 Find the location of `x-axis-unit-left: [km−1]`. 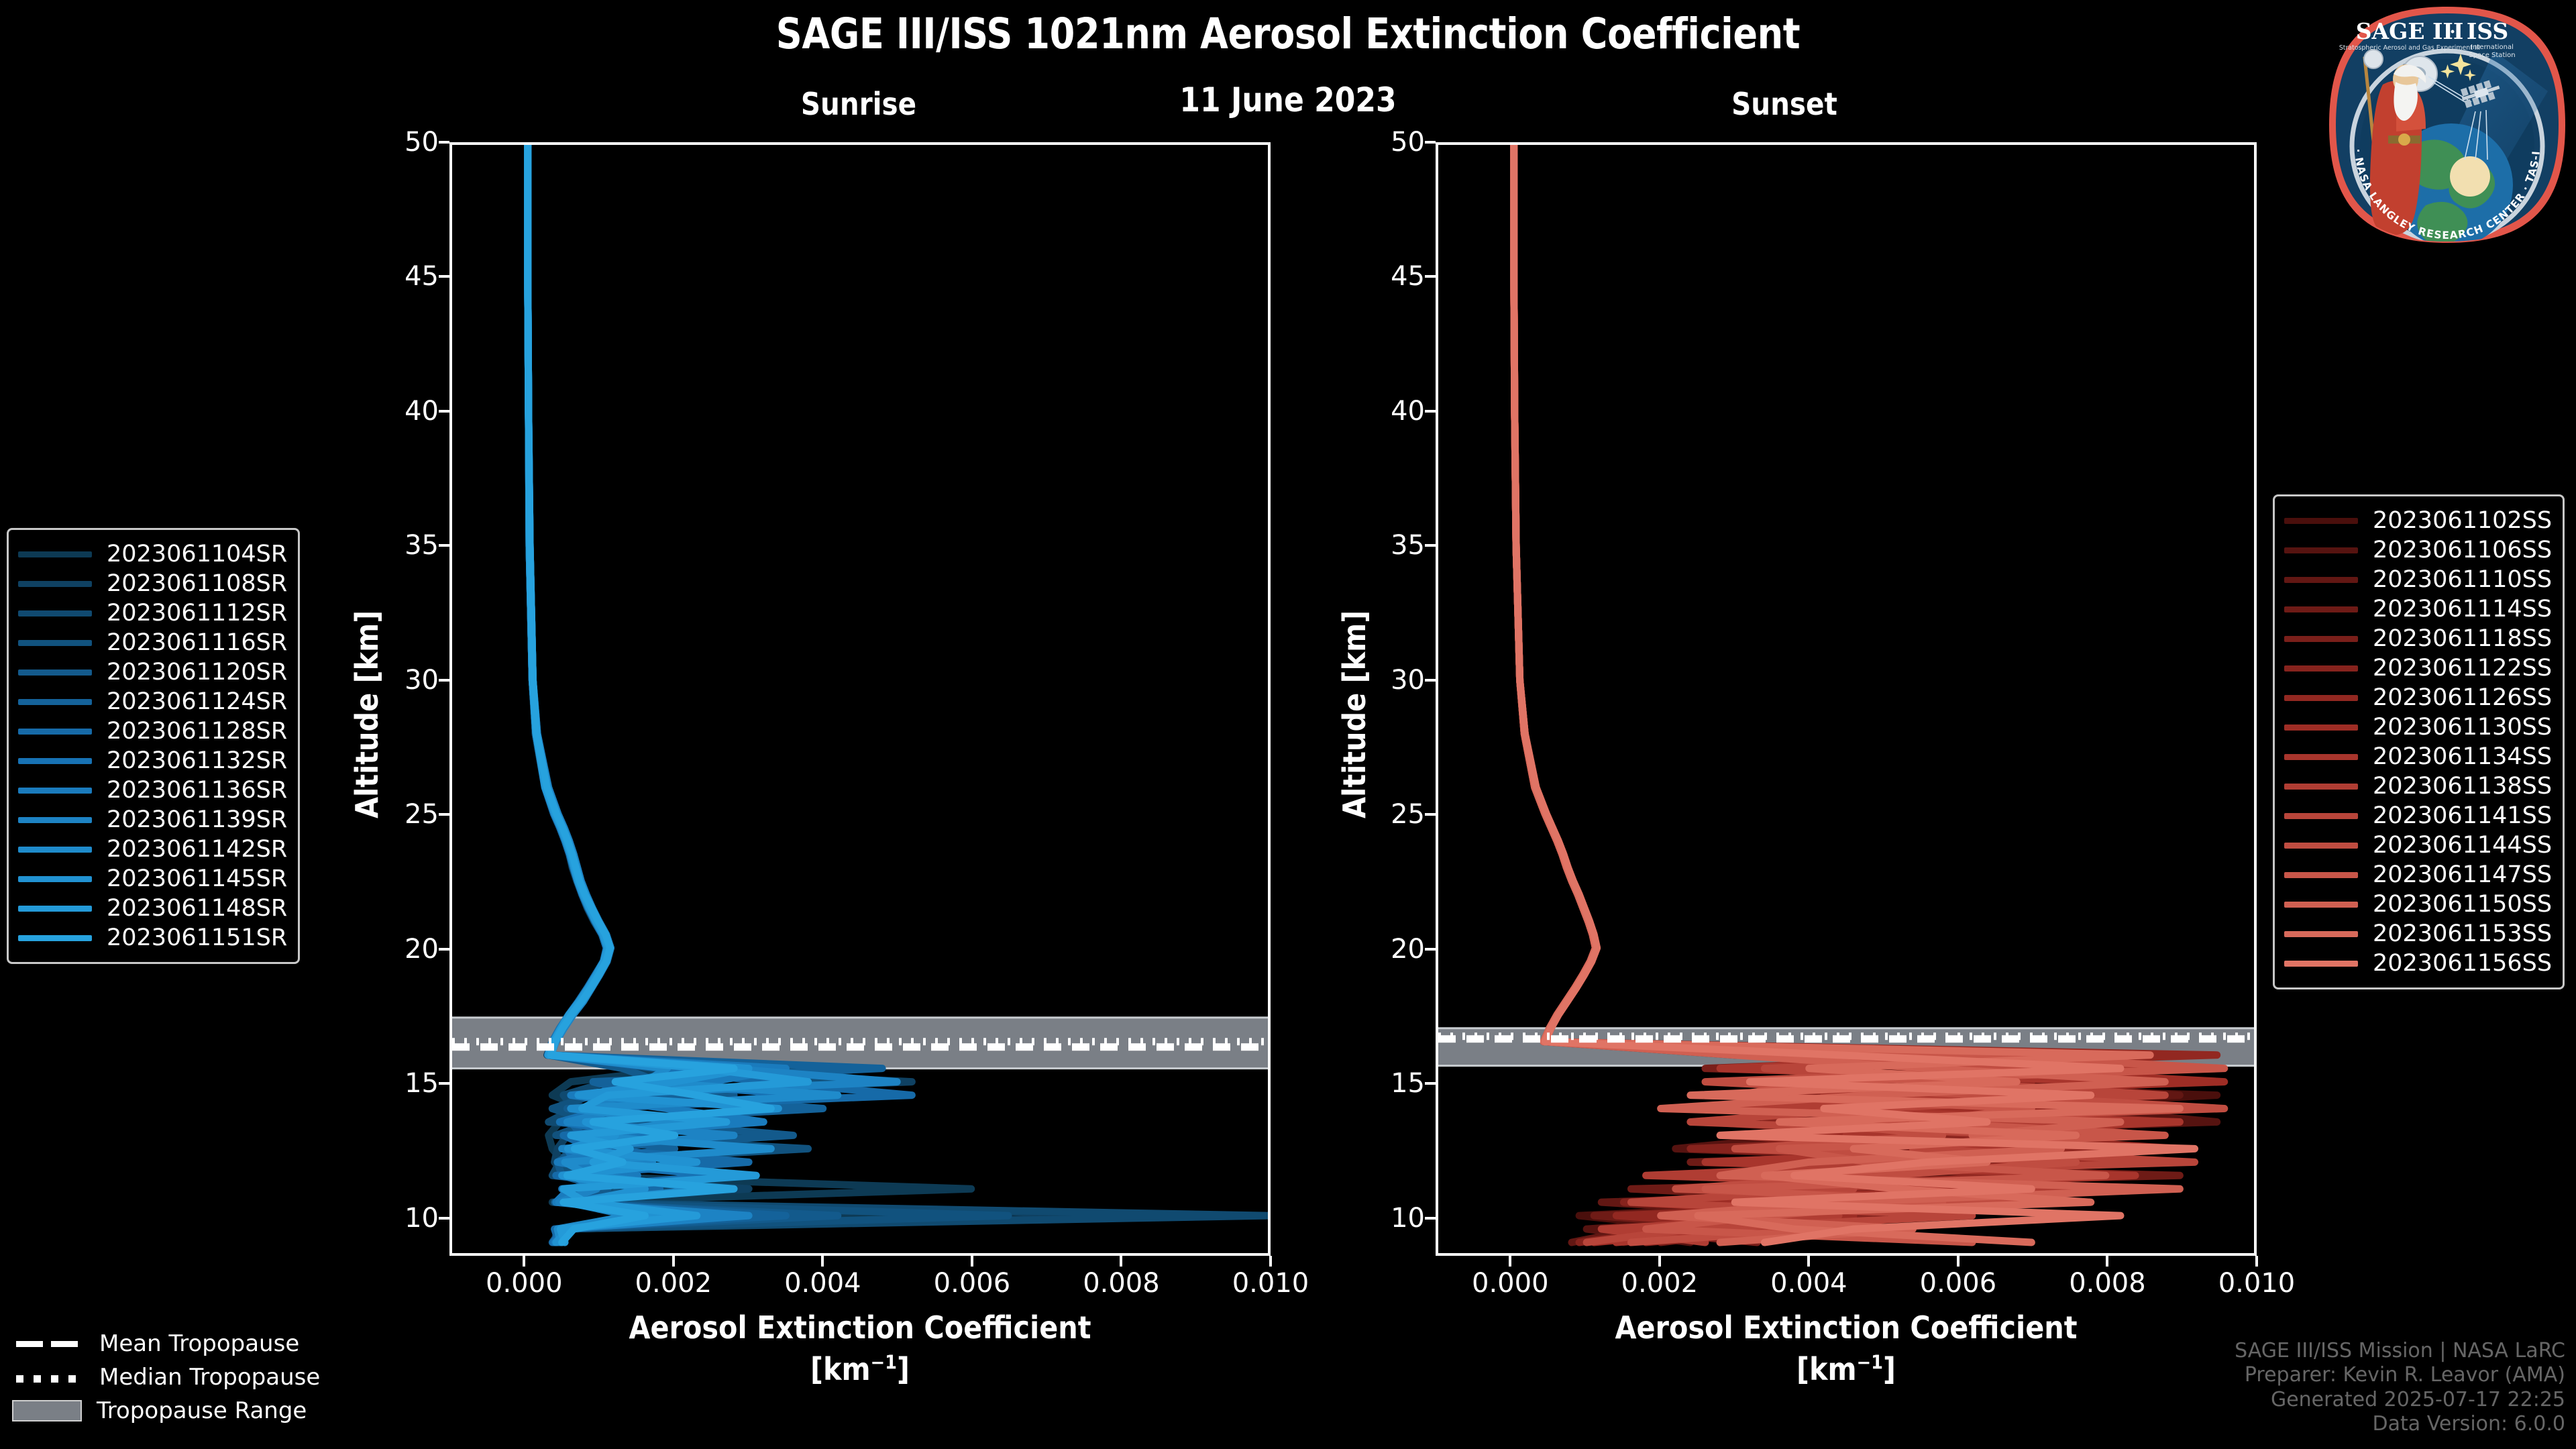

x-axis-unit-left: [km−1] is located at coordinates (860, 1369).